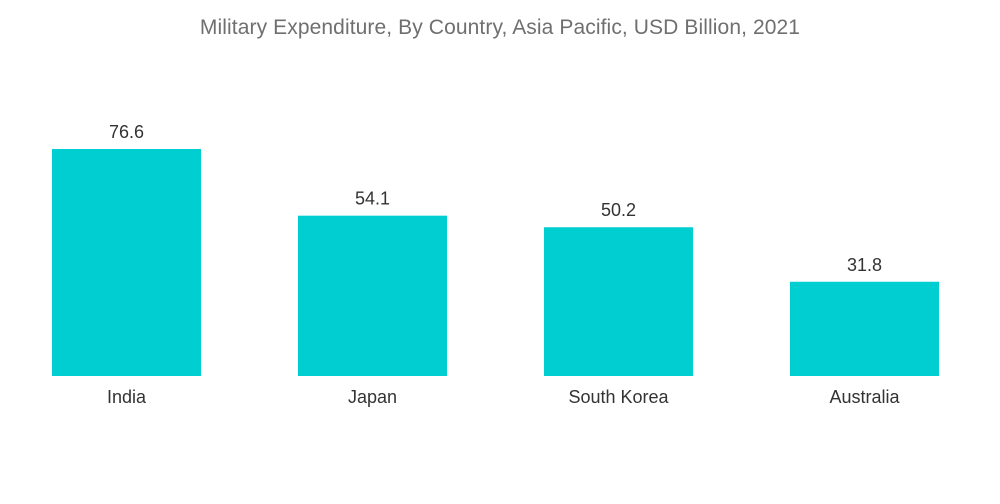 This screenshot has width=1000, height=504. What do you see at coordinates (618, 301) in the screenshot?
I see `bar-south-korea` at bounding box center [618, 301].